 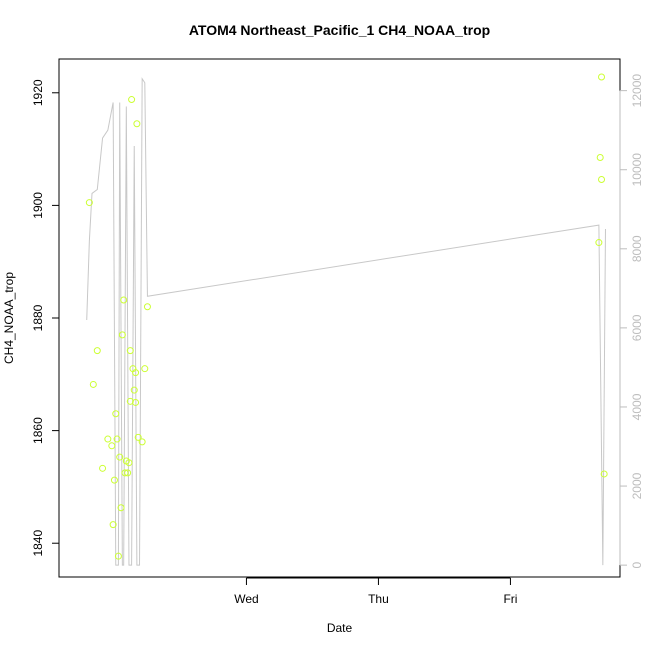 I want to click on x-tick-label: Wed, so click(x=246, y=599).